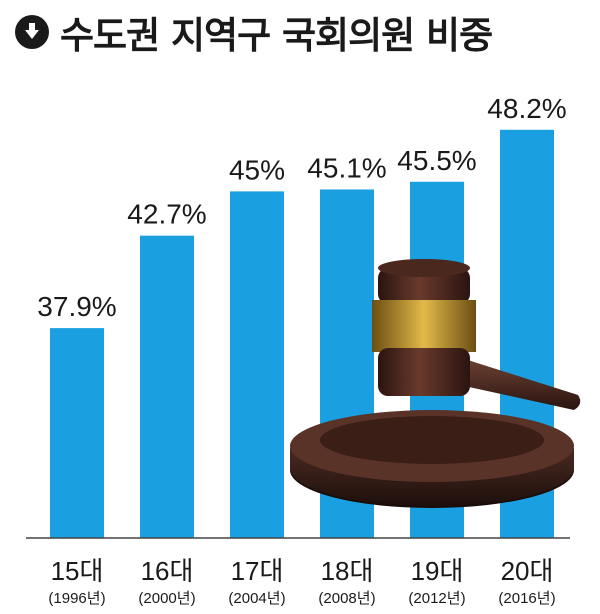  I want to click on category-label: 20대, so click(527, 571).